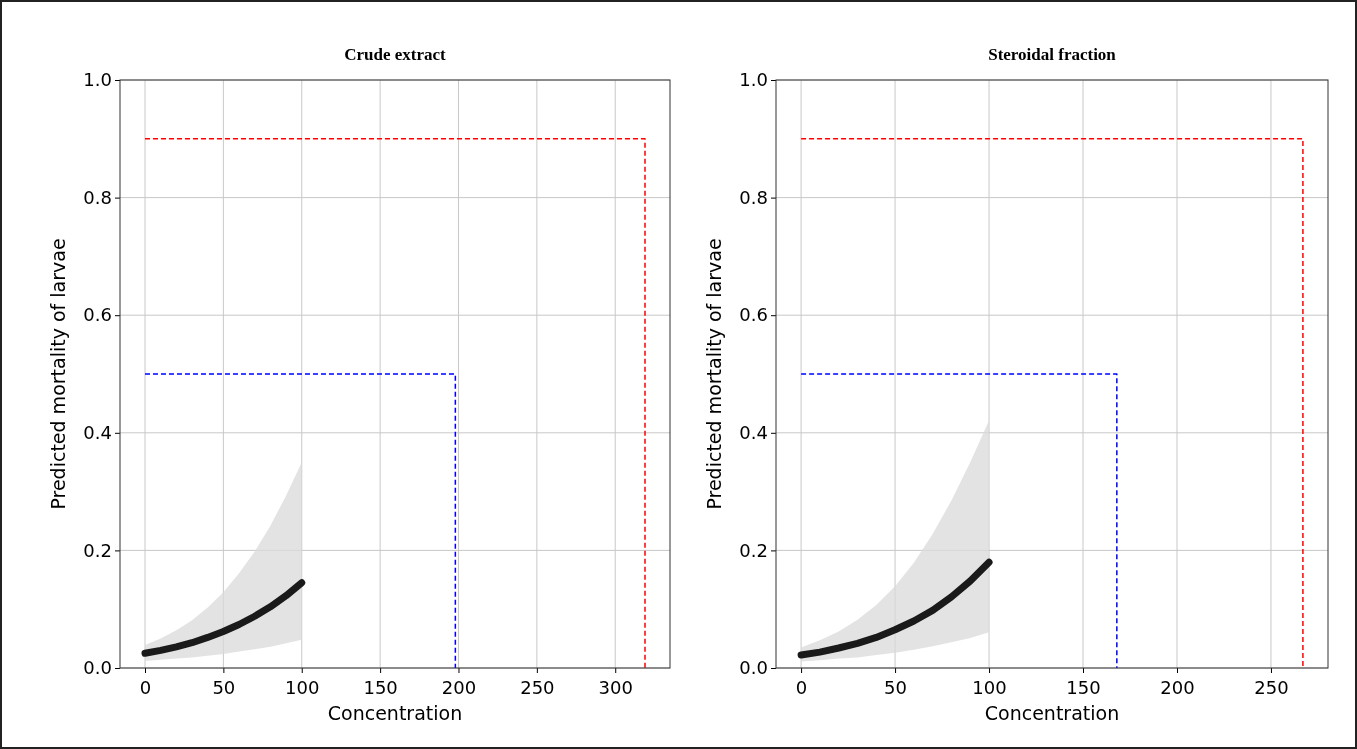 This screenshot has height=749, width=1357. I want to click on chart-title: Steroidal fraction, so click(1052, 54).